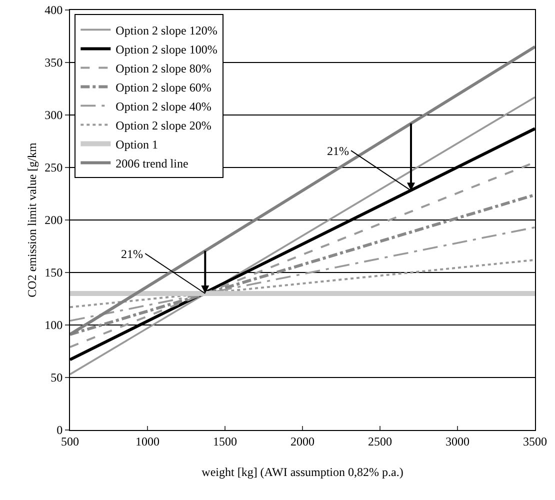 The image size is (555, 500). Describe the element at coordinates (225, 441) in the screenshot. I see `x-tick-label: 1500` at that location.